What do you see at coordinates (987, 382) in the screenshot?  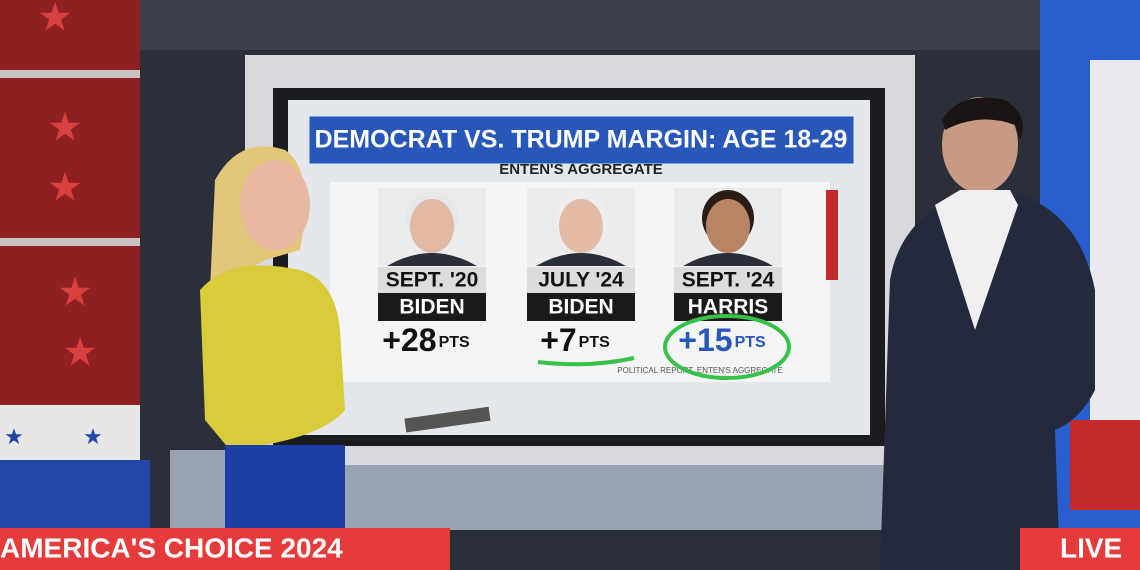 I see `suit` at bounding box center [987, 382].